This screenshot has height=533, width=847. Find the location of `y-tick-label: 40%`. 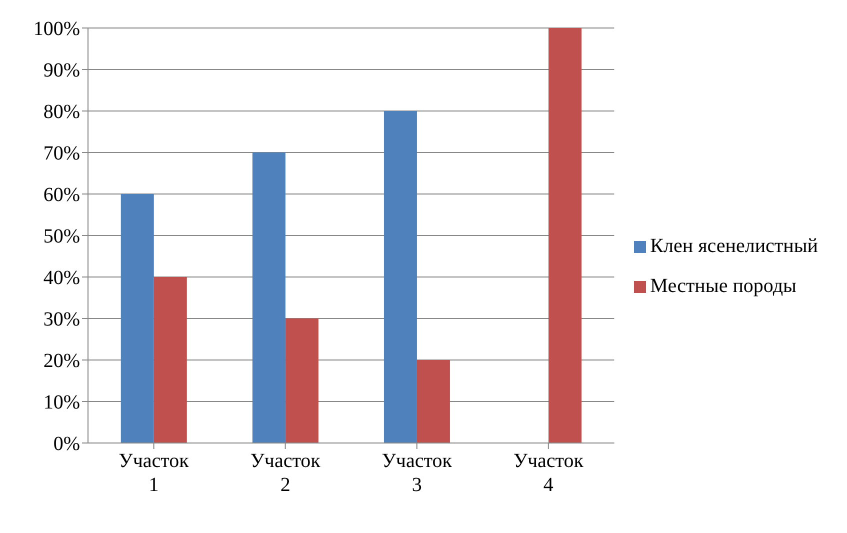

y-tick-label: 40% is located at coordinates (61, 278).